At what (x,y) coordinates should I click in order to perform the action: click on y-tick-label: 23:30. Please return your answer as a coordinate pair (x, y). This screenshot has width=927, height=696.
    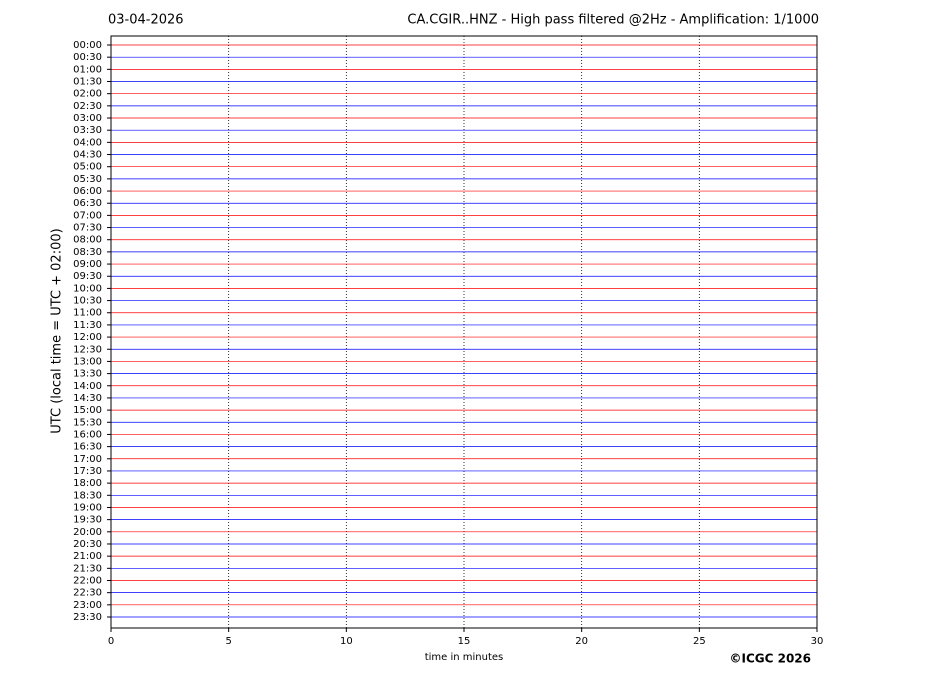
    Looking at the image, I should click on (87, 617).